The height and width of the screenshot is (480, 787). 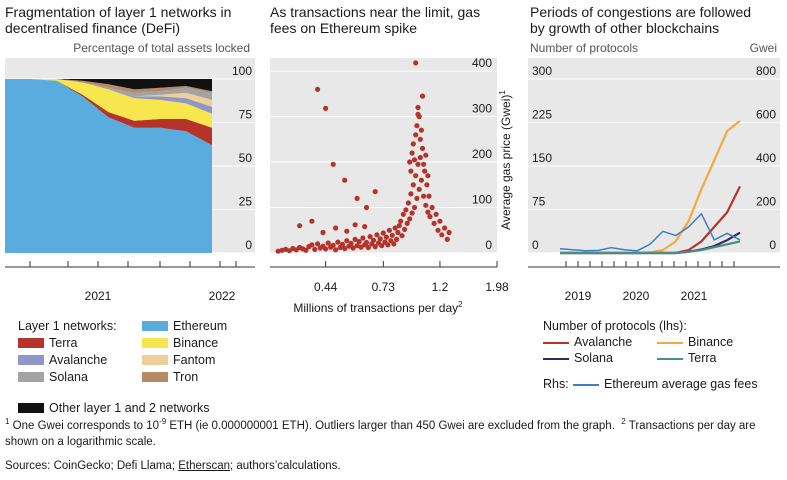 What do you see at coordinates (505, 160) in the screenshot?
I see `middle-y-label: Average gas price (Gwei)1` at bounding box center [505, 160].